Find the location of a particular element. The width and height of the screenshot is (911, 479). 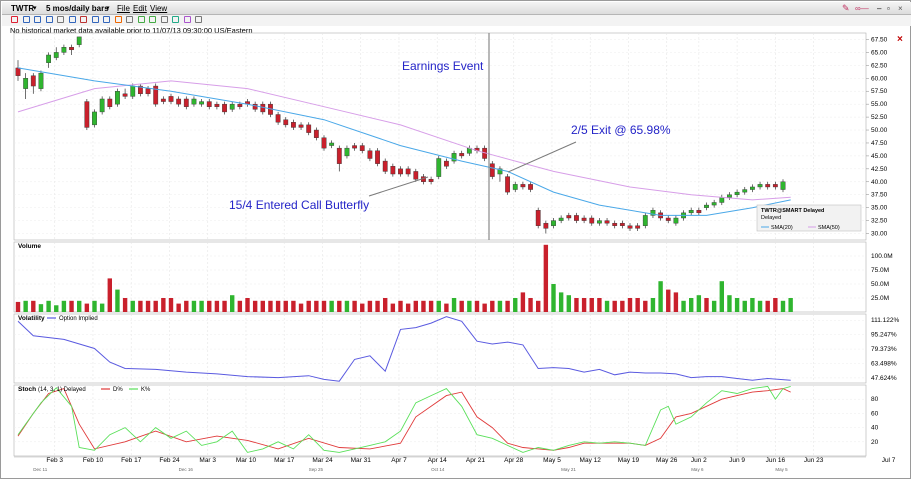

close-icon: × is located at coordinates (900, 8).